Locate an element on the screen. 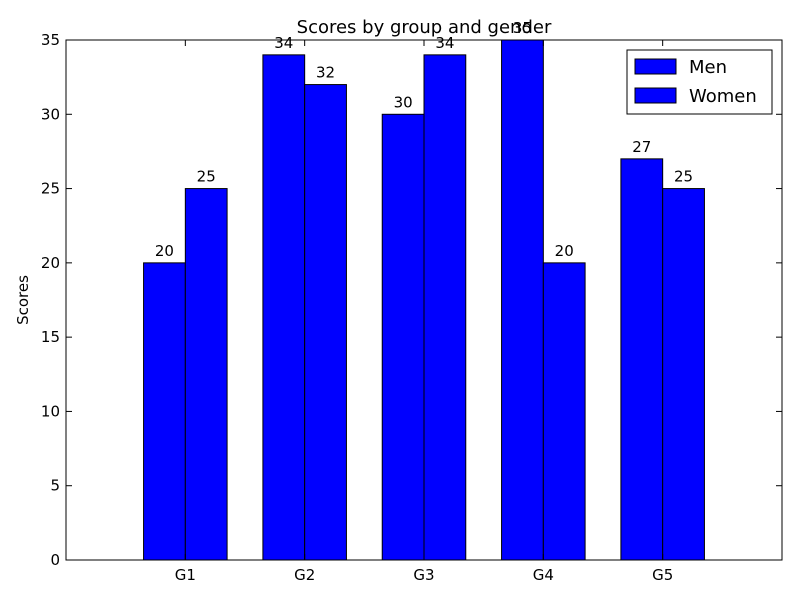 Image resolution: width=800 pixels, height=604 pixels. y-tick-label: 5 is located at coordinates (55, 486).